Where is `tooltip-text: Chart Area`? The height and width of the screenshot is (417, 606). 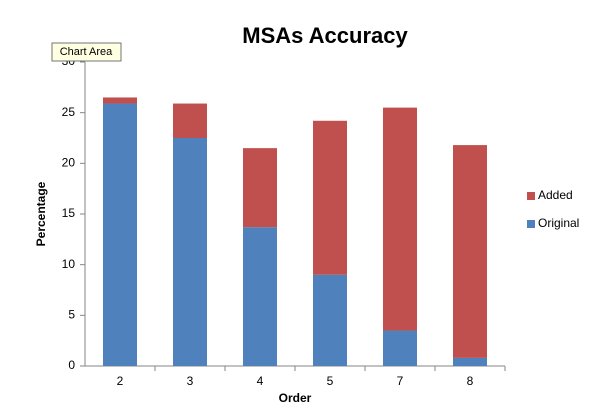 tooltip-text: Chart Area is located at coordinates (86, 52).